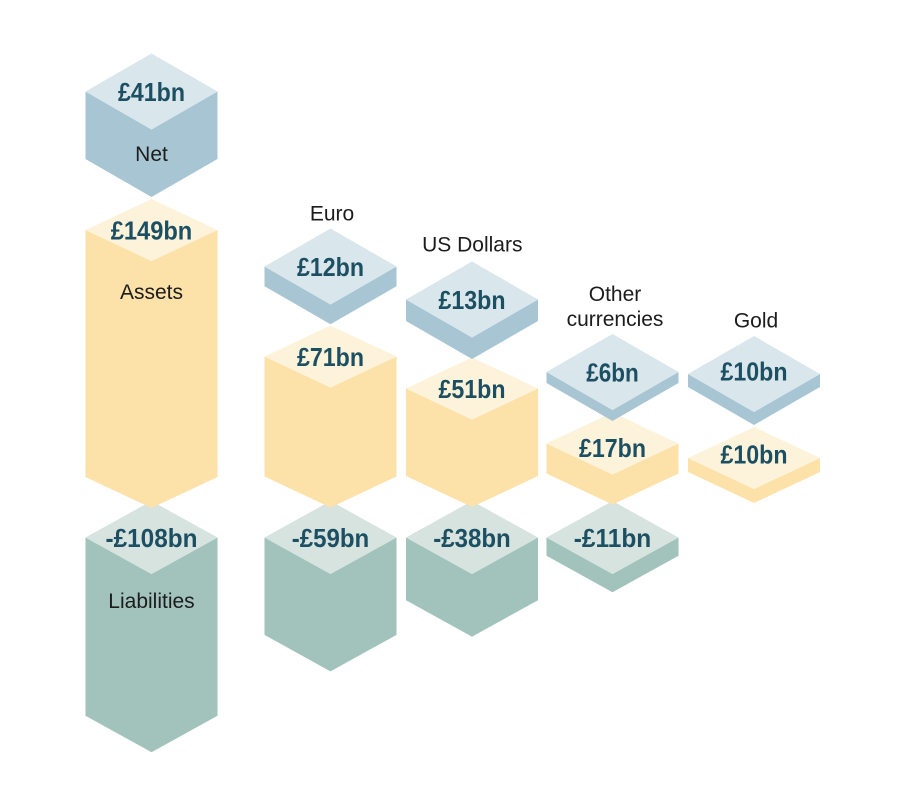 This screenshot has height=785, width=900. Describe the element at coordinates (472, 244) in the screenshot. I see `column-title-us-dollars: US Dollars` at that location.